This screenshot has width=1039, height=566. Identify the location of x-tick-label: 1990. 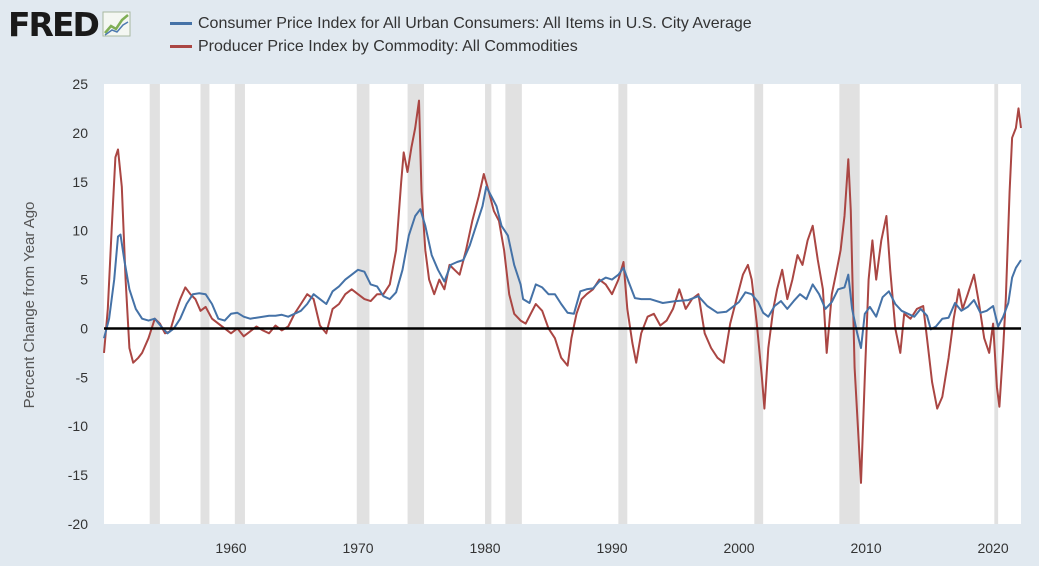
(611, 548).